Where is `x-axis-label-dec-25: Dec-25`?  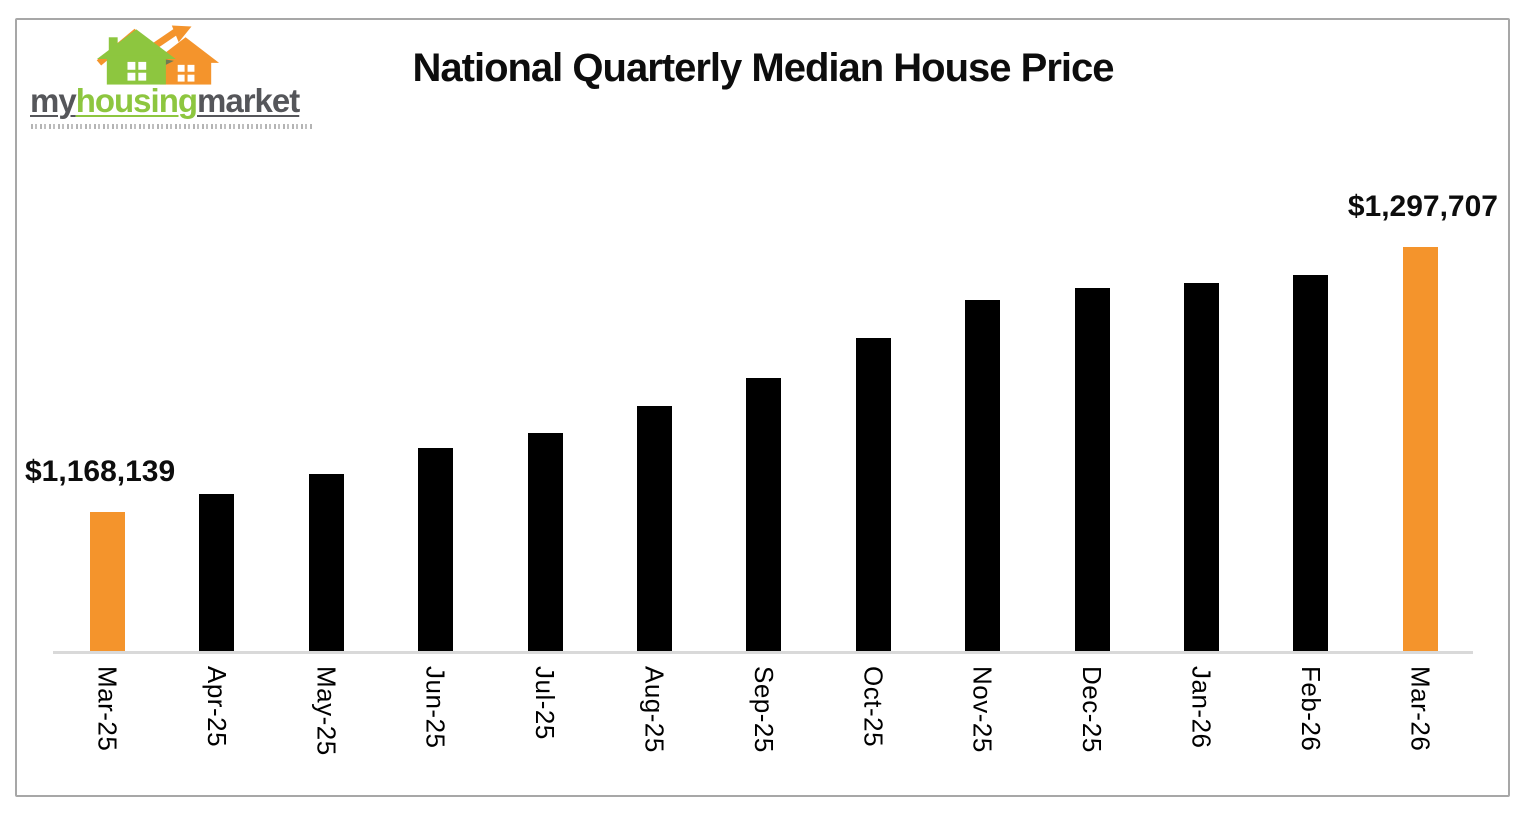
x-axis-label-dec-25: Dec-25 is located at coordinates (1092, 709).